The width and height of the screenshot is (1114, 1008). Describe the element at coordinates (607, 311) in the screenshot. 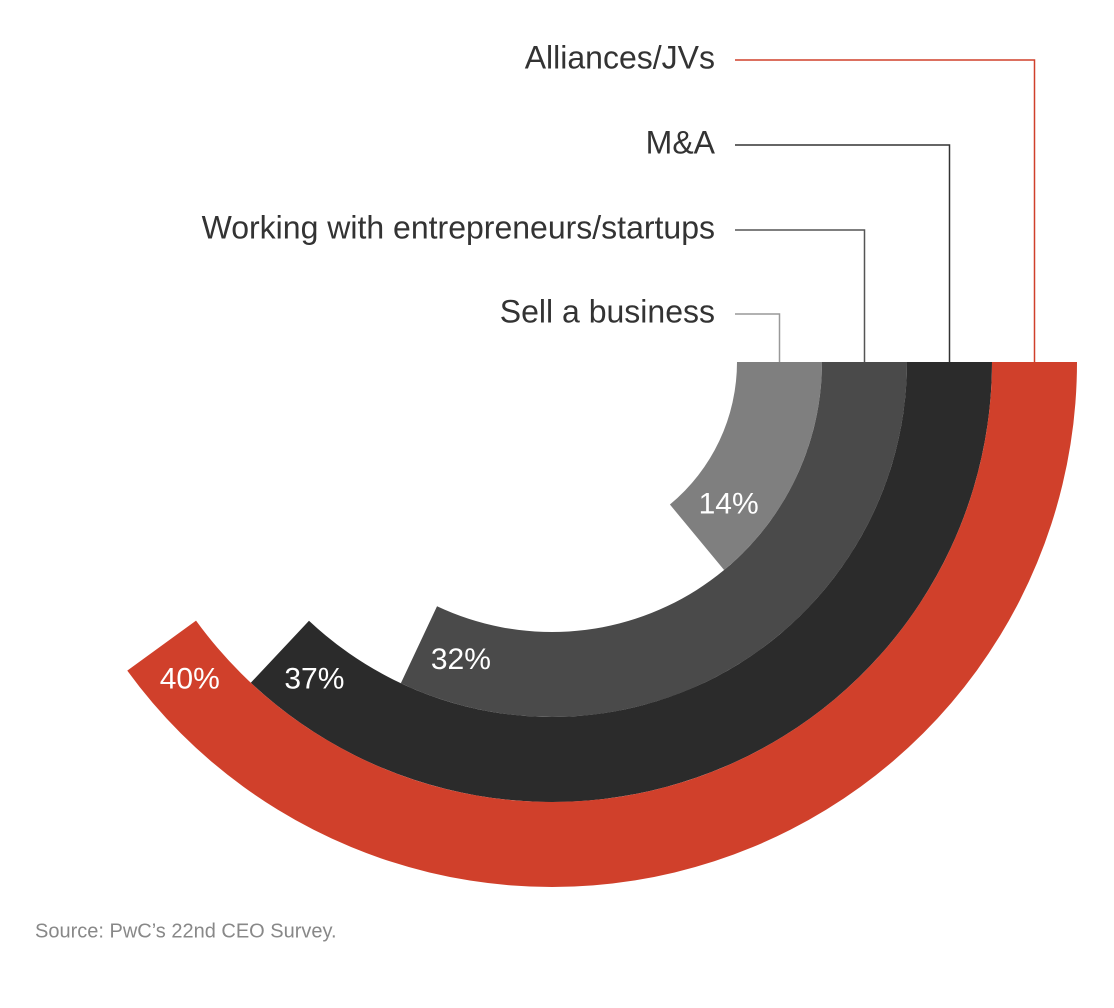

I see `category-label: Sell a business` at that location.